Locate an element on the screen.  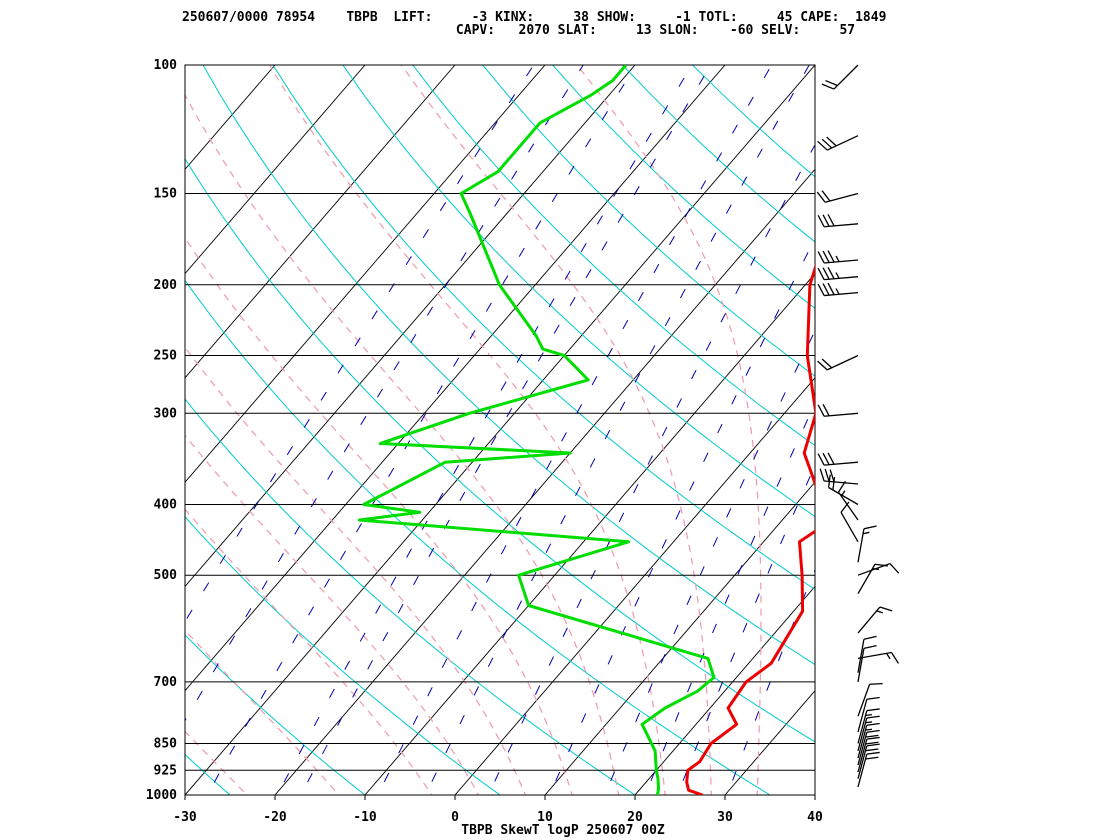
temperature-tick-label: 10 is located at coordinates (545, 817).